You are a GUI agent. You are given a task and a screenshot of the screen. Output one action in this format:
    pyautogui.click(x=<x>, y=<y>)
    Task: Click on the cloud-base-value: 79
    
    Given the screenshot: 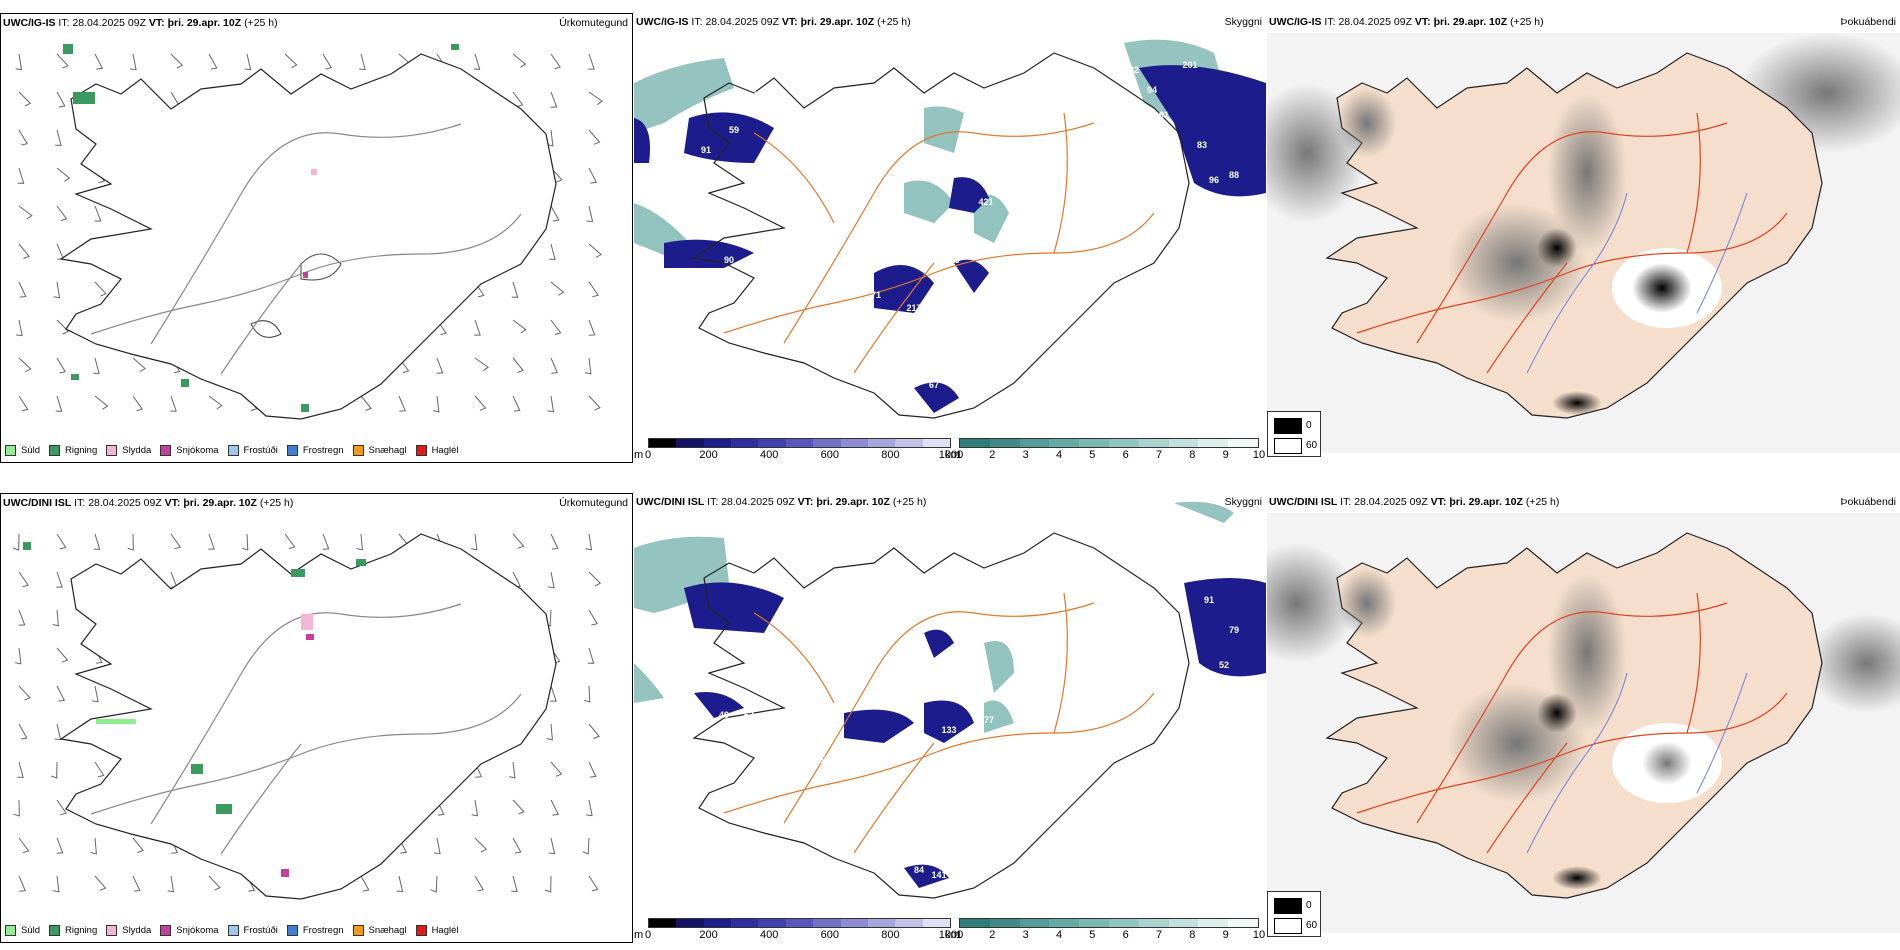 What is the action you would take?
    pyautogui.click(x=1234, y=630)
    